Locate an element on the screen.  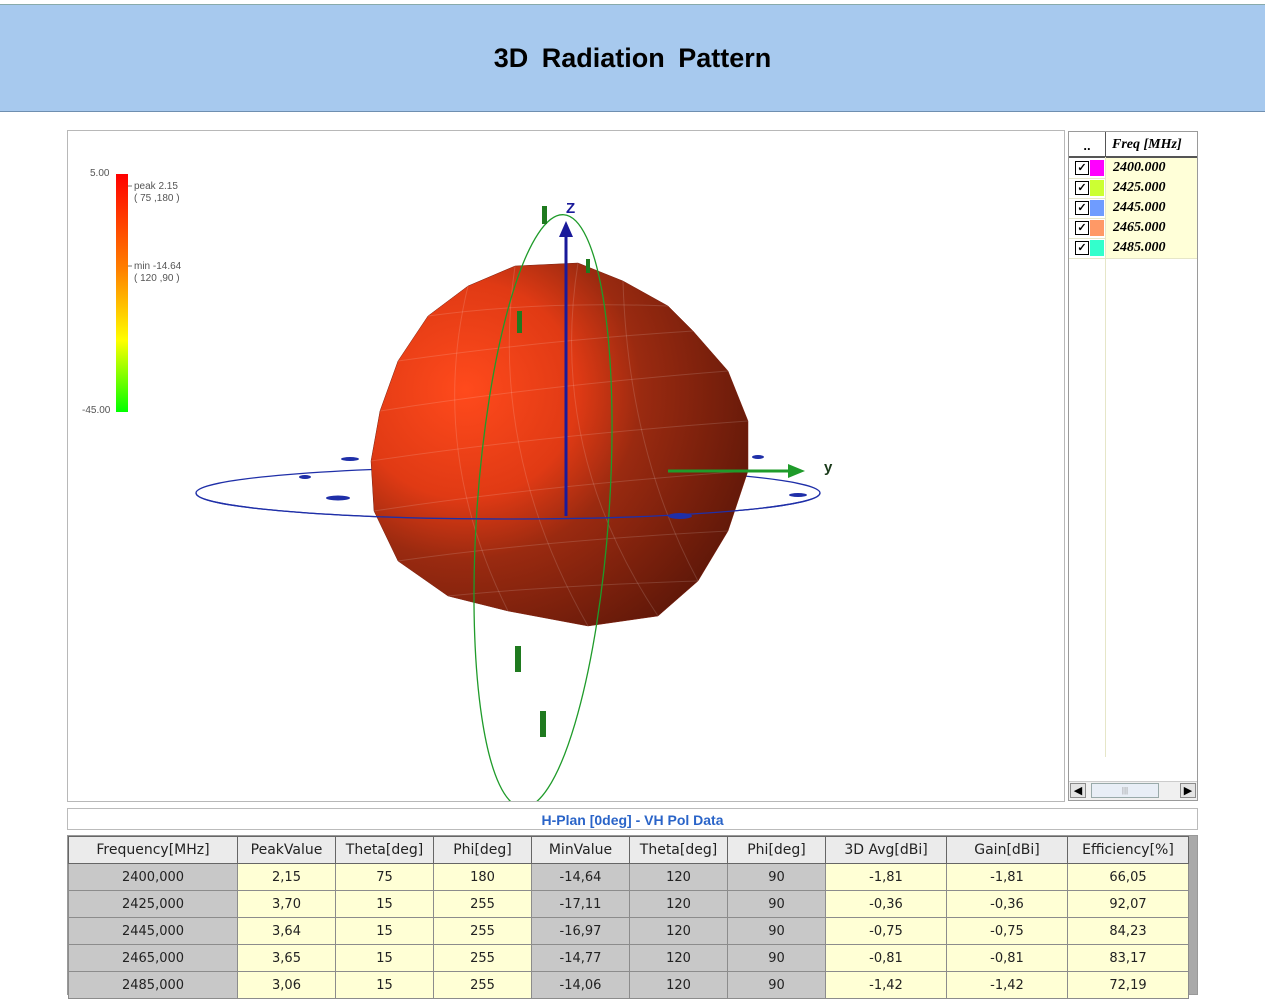
table-cell: 2485,000 is located at coordinates (153, 985).